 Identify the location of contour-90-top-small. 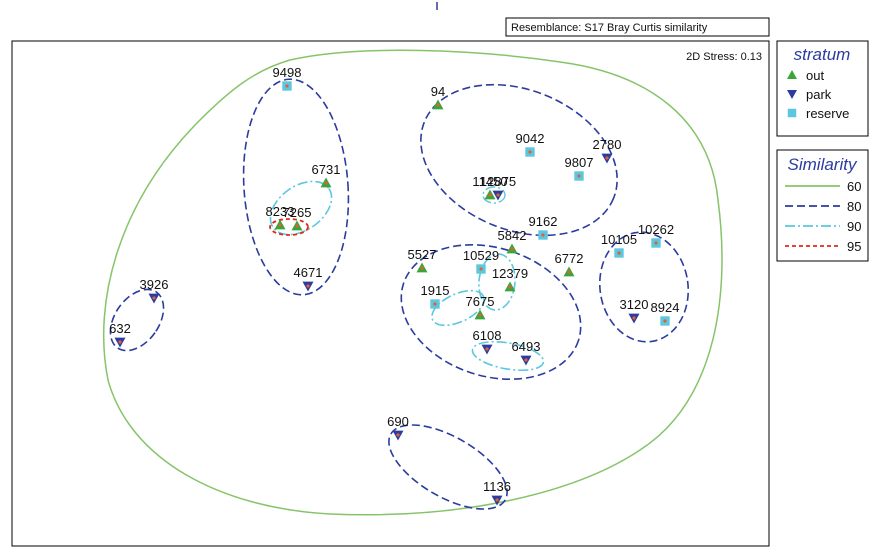
(494, 195).